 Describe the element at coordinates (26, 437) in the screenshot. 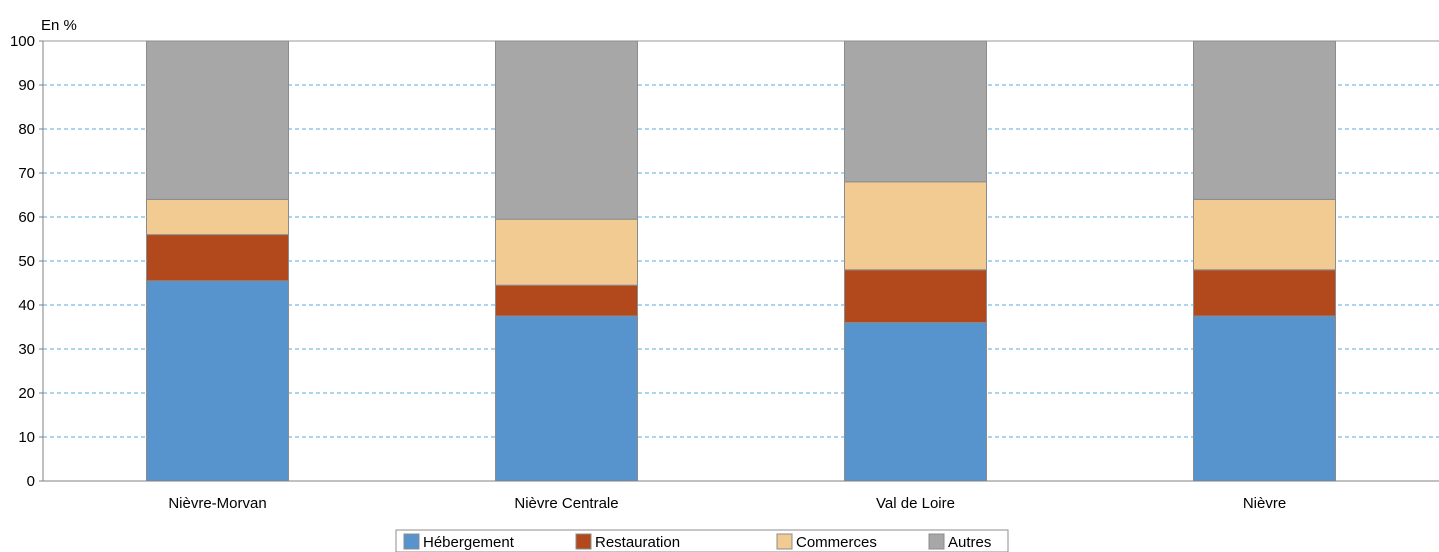

I see `y-tick-label: 10` at that location.